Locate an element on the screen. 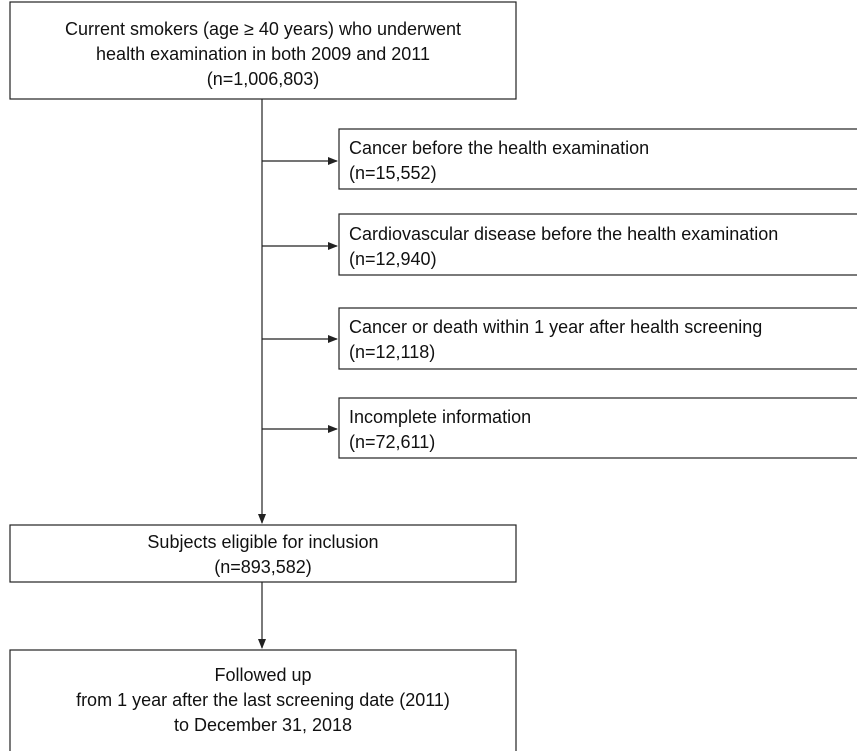 The width and height of the screenshot is (857, 751). box-text: (n=1,006,803) is located at coordinates (263, 79).